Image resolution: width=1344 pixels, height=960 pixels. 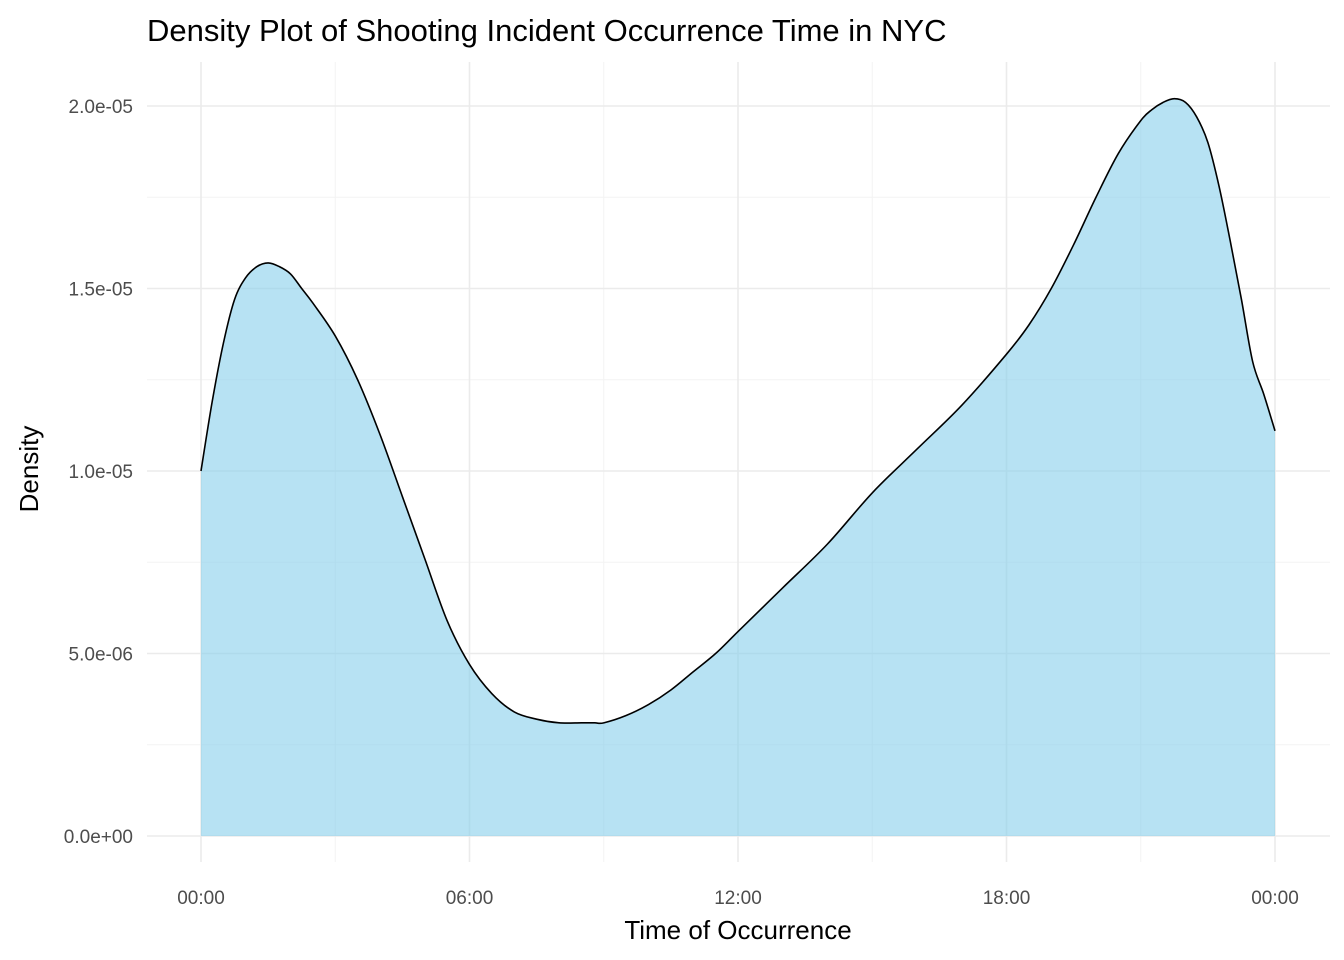 I want to click on y-tick-label: 1.0e-05, so click(x=101, y=472).